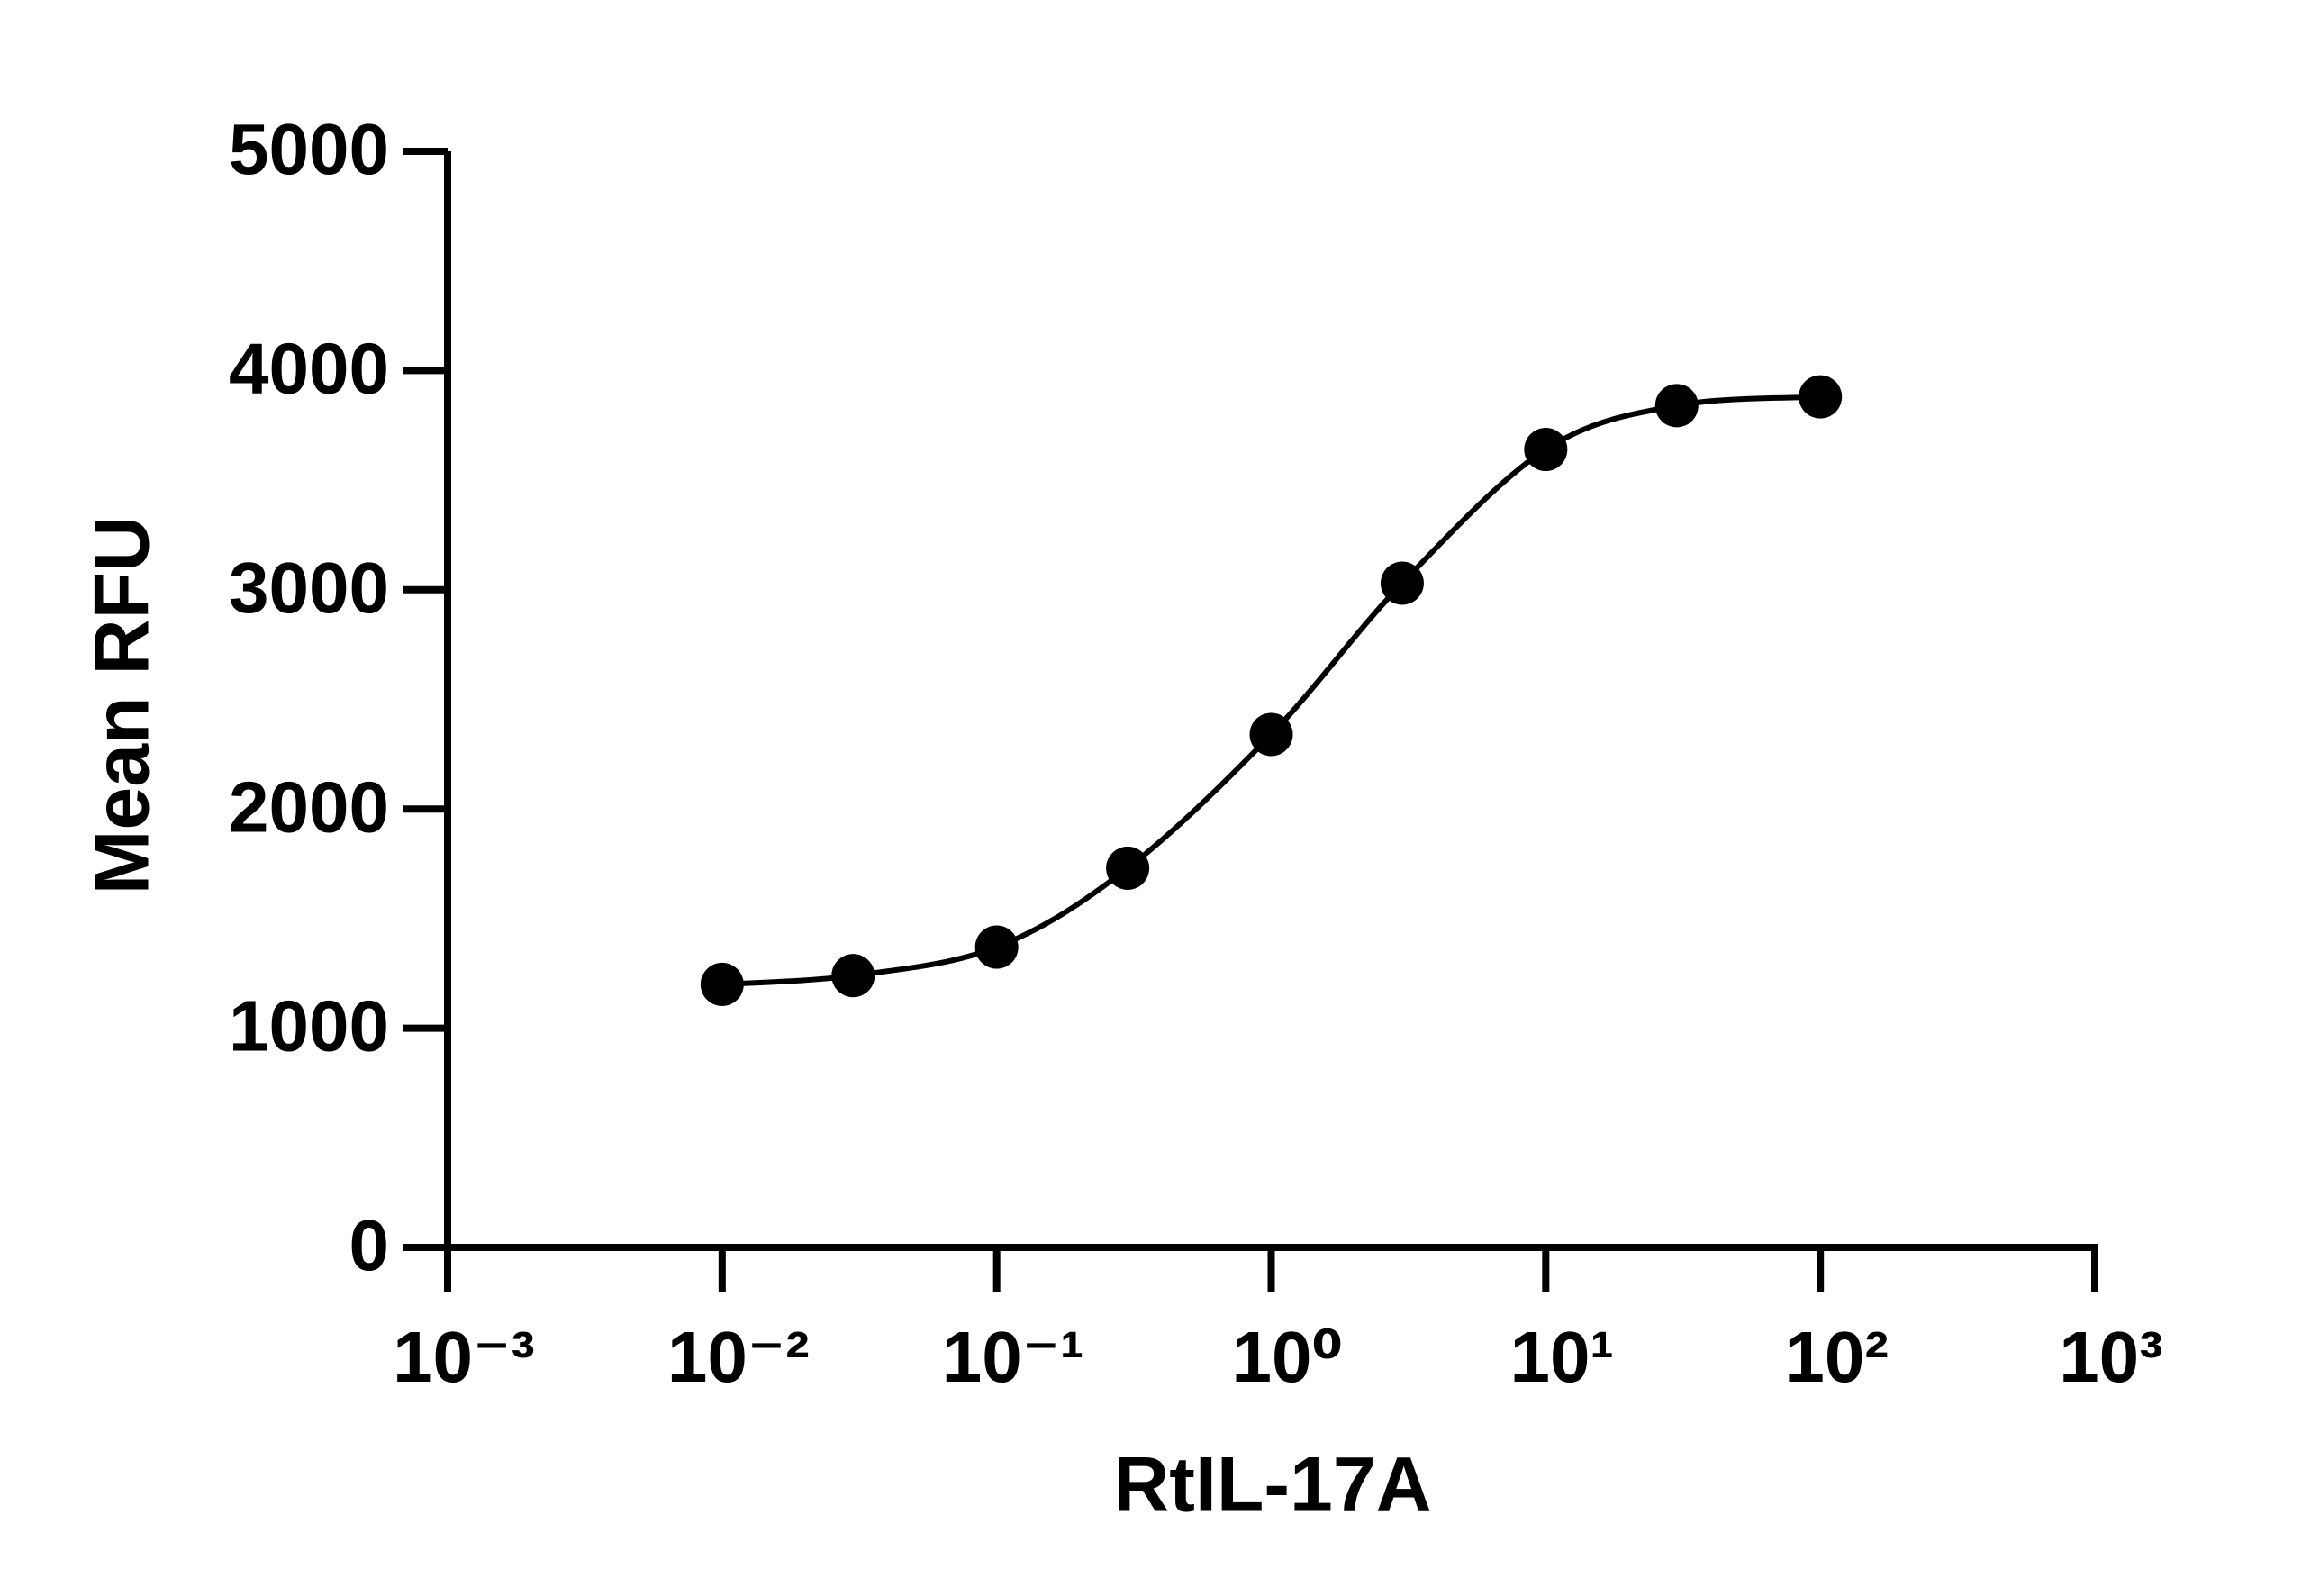  I want to click on y-axis-title: Mean RFU, so click(123, 705).